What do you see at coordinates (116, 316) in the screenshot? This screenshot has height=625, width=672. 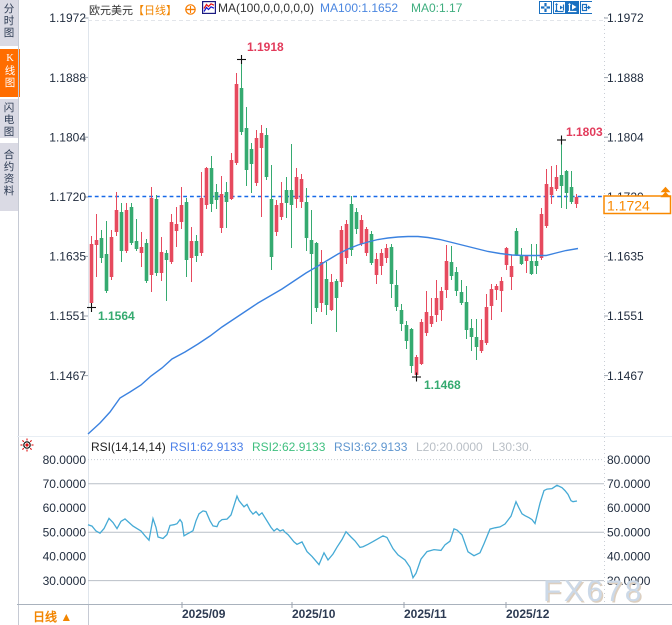 I see `svg-text: 1.1564` at bounding box center [116, 316].